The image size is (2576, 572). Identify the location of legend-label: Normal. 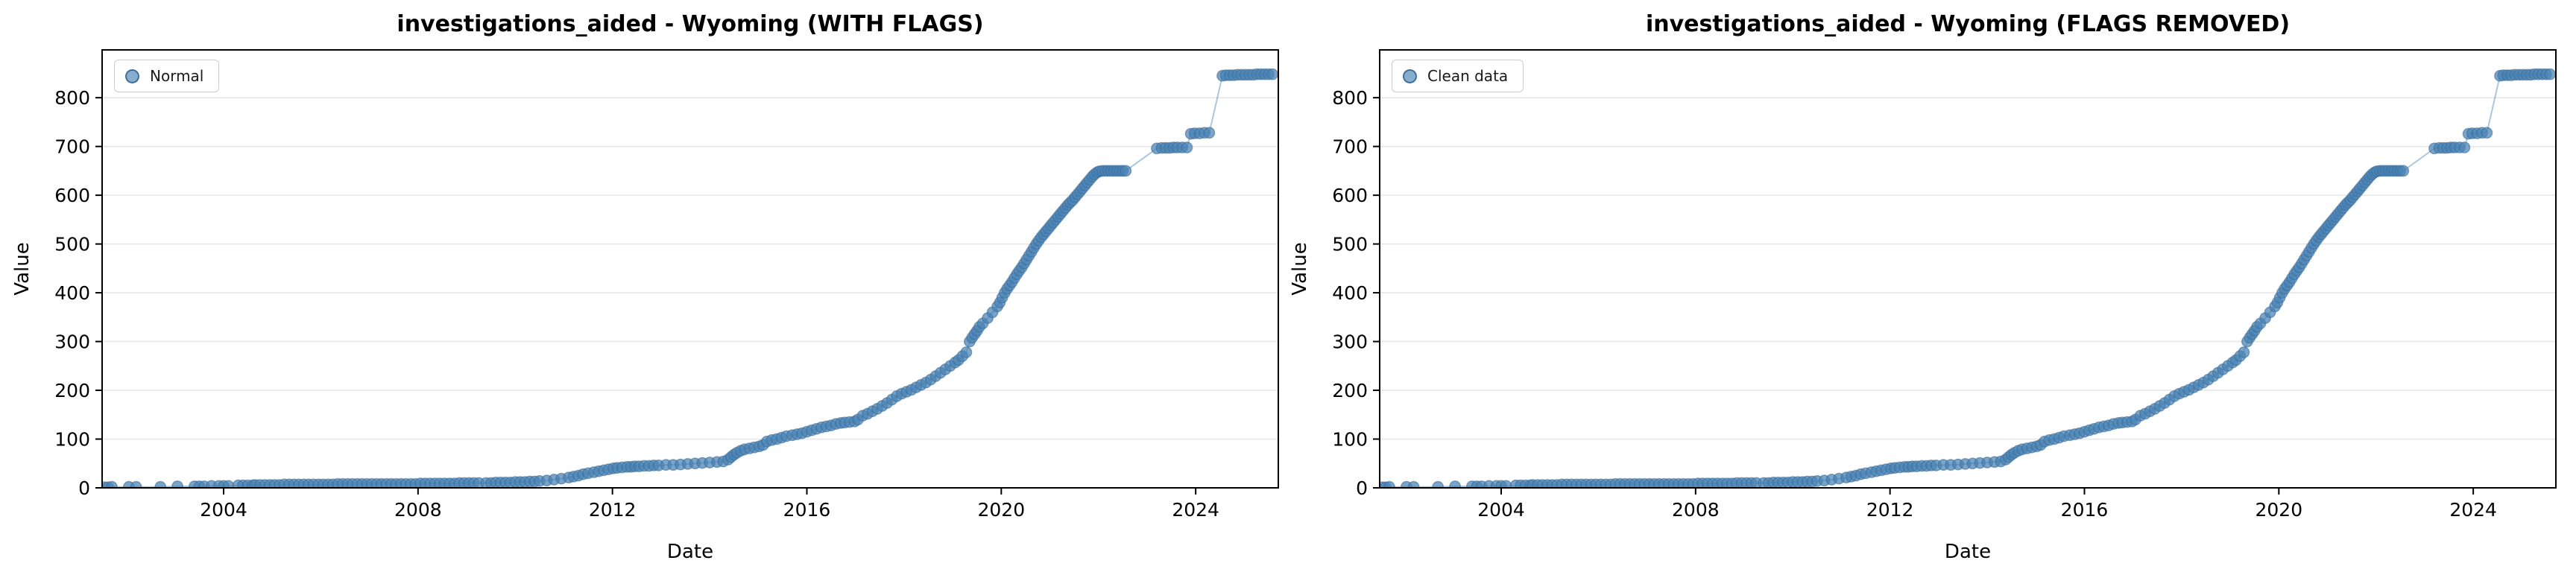
(177, 76).